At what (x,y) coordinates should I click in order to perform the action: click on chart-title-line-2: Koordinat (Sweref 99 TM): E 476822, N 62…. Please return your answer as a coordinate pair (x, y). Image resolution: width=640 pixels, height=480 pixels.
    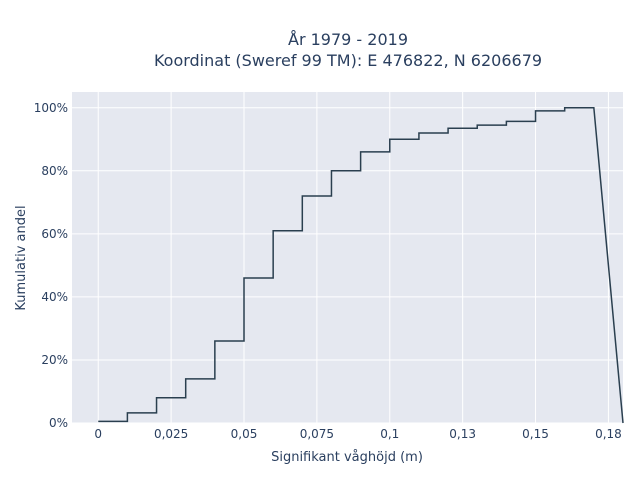
    Looking at the image, I should click on (348, 60).